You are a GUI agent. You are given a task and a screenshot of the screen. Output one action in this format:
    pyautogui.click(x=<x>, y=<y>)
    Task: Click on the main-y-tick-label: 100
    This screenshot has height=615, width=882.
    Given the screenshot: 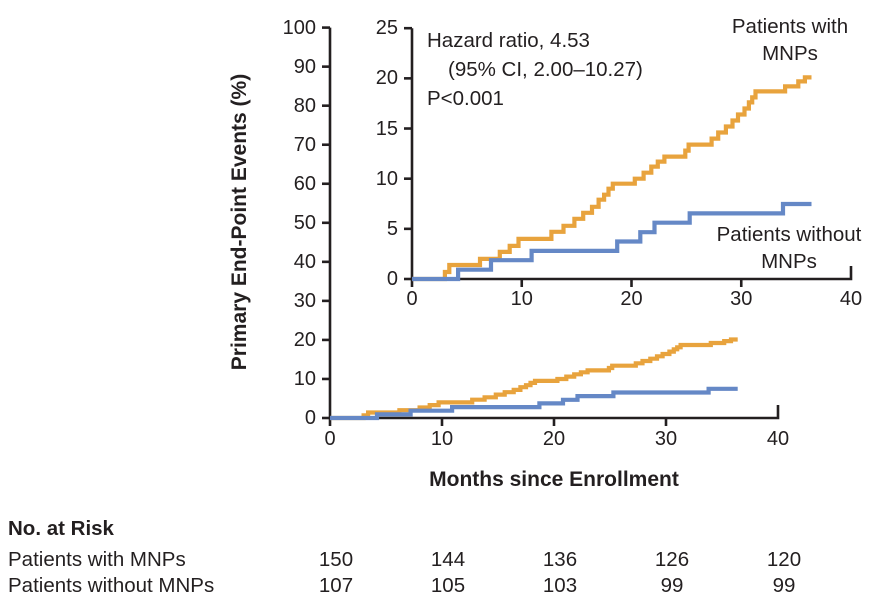 What is the action you would take?
    pyautogui.click(x=299, y=27)
    